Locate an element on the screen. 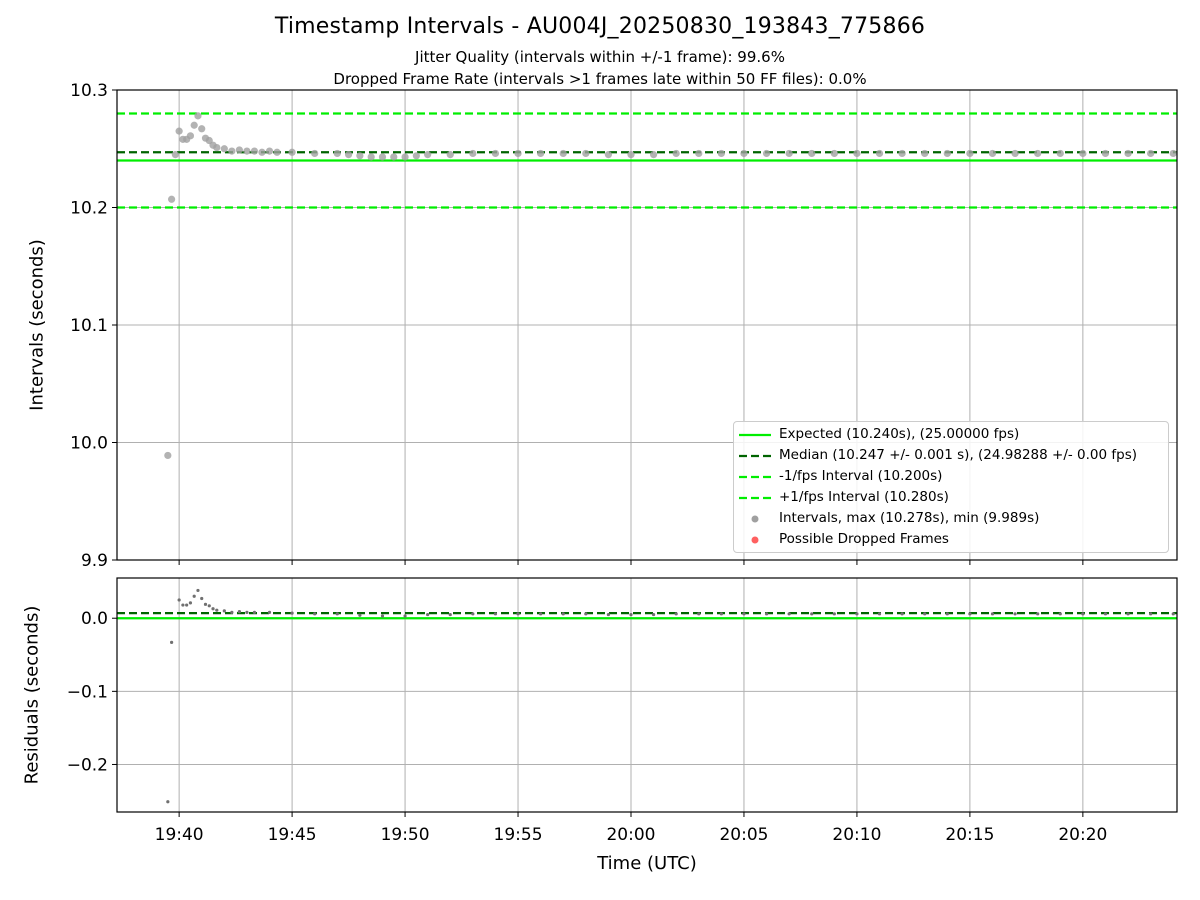 This screenshot has width=1200, height=900. legend-solid-line-icon is located at coordinates (755, 435).